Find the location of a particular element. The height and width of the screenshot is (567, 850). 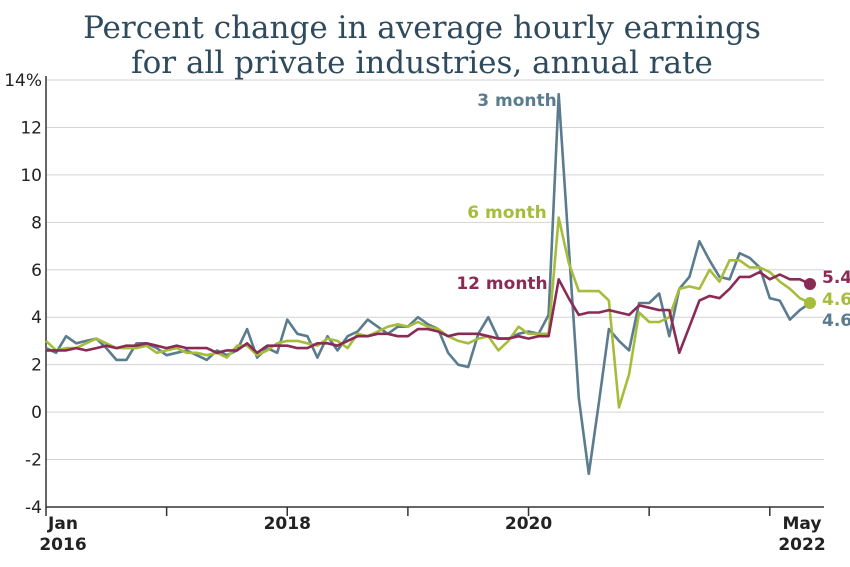

y-tick-label: 2 is located at coordinates (36, 366).